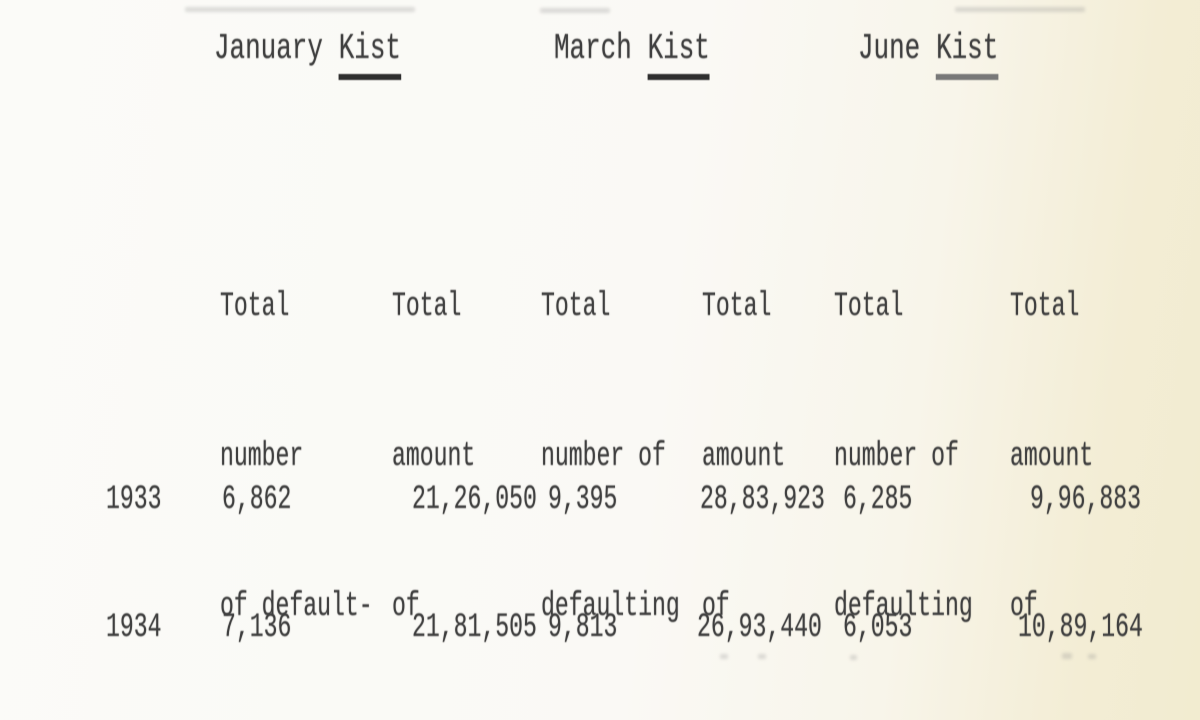 The image size is (1200, 720). I want to click on table-cell: 6,862, so click(257, 500).